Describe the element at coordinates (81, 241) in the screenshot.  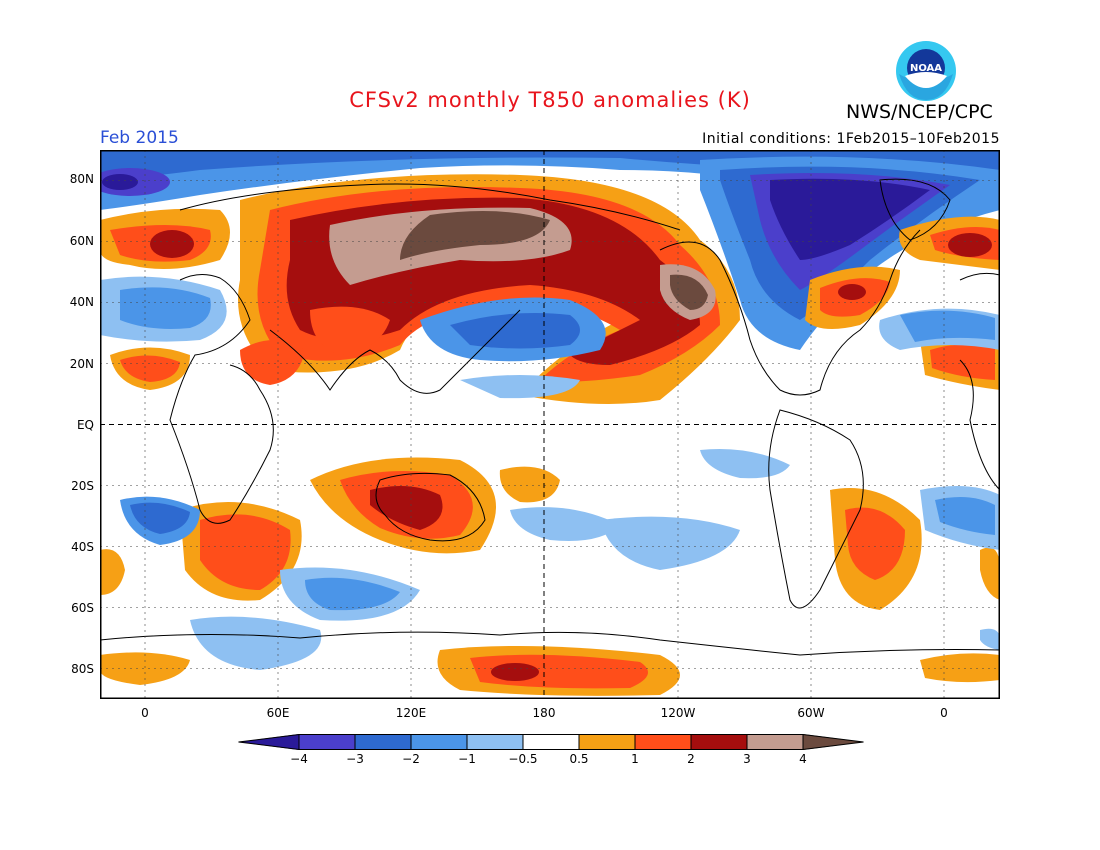
I see `lat-label-60n: 60N` at that location.